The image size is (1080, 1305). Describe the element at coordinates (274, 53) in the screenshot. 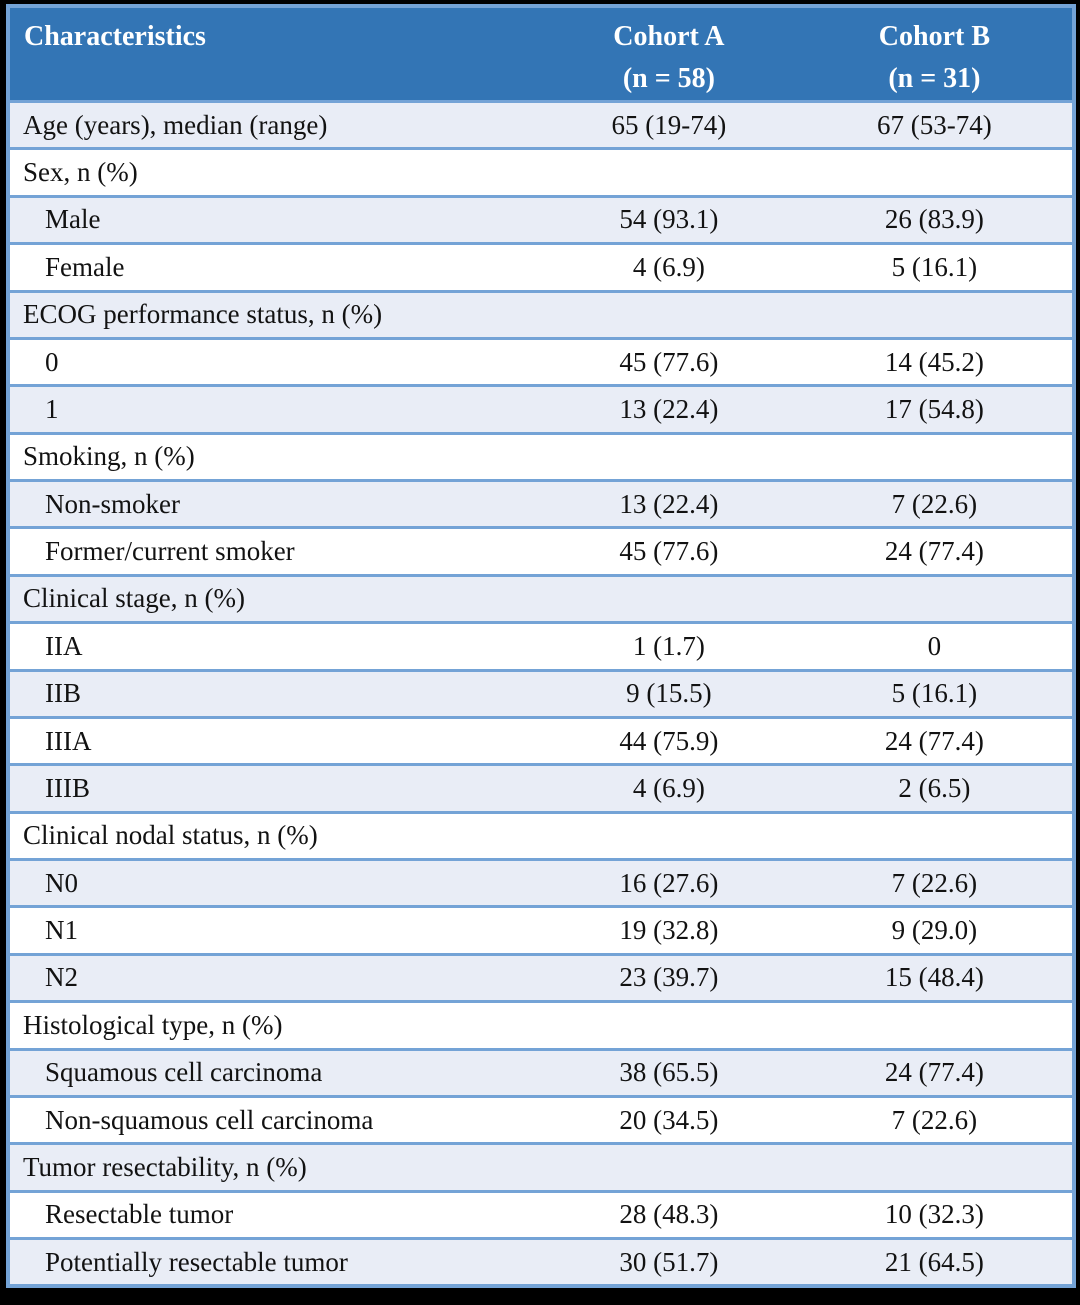

I see `header-characteristics: Characteristics` at that location.